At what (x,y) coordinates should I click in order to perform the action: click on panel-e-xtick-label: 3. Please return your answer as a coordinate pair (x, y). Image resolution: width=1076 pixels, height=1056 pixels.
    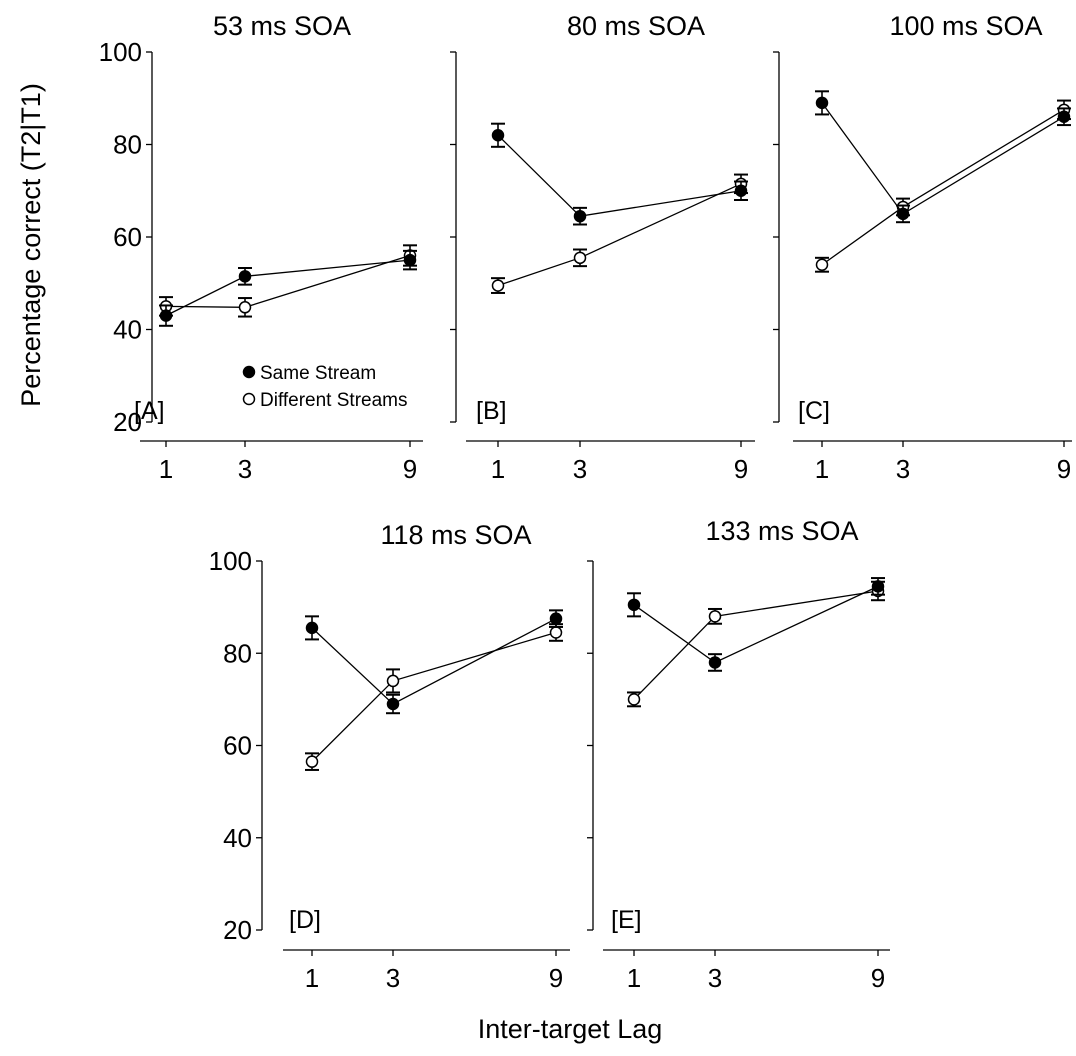
    Looking at the image, I should click on (715, 978).